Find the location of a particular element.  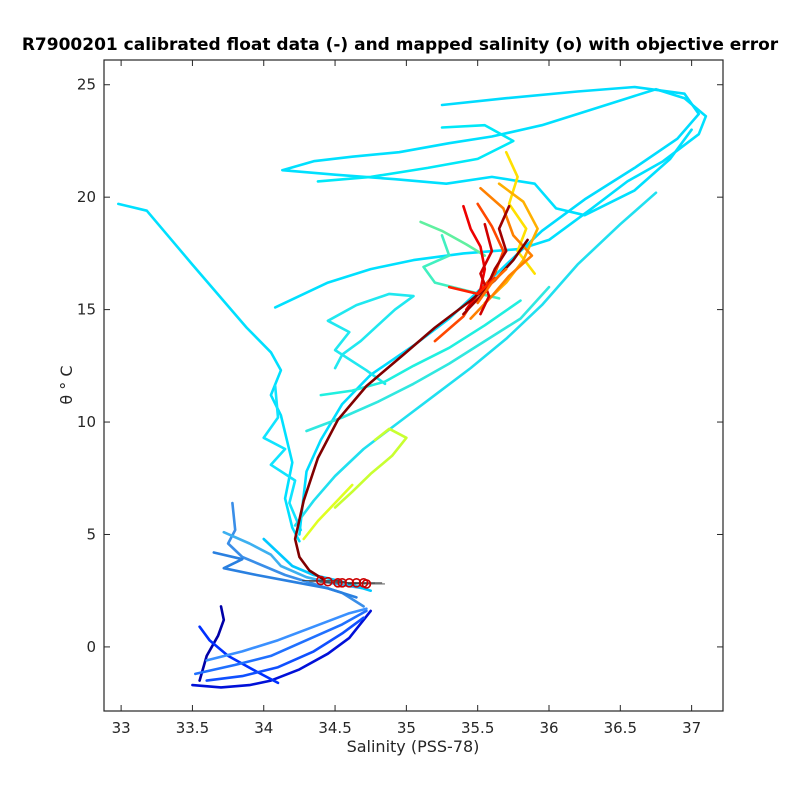

y-tick-label-2: 10 is located at coordinates (86, 422).